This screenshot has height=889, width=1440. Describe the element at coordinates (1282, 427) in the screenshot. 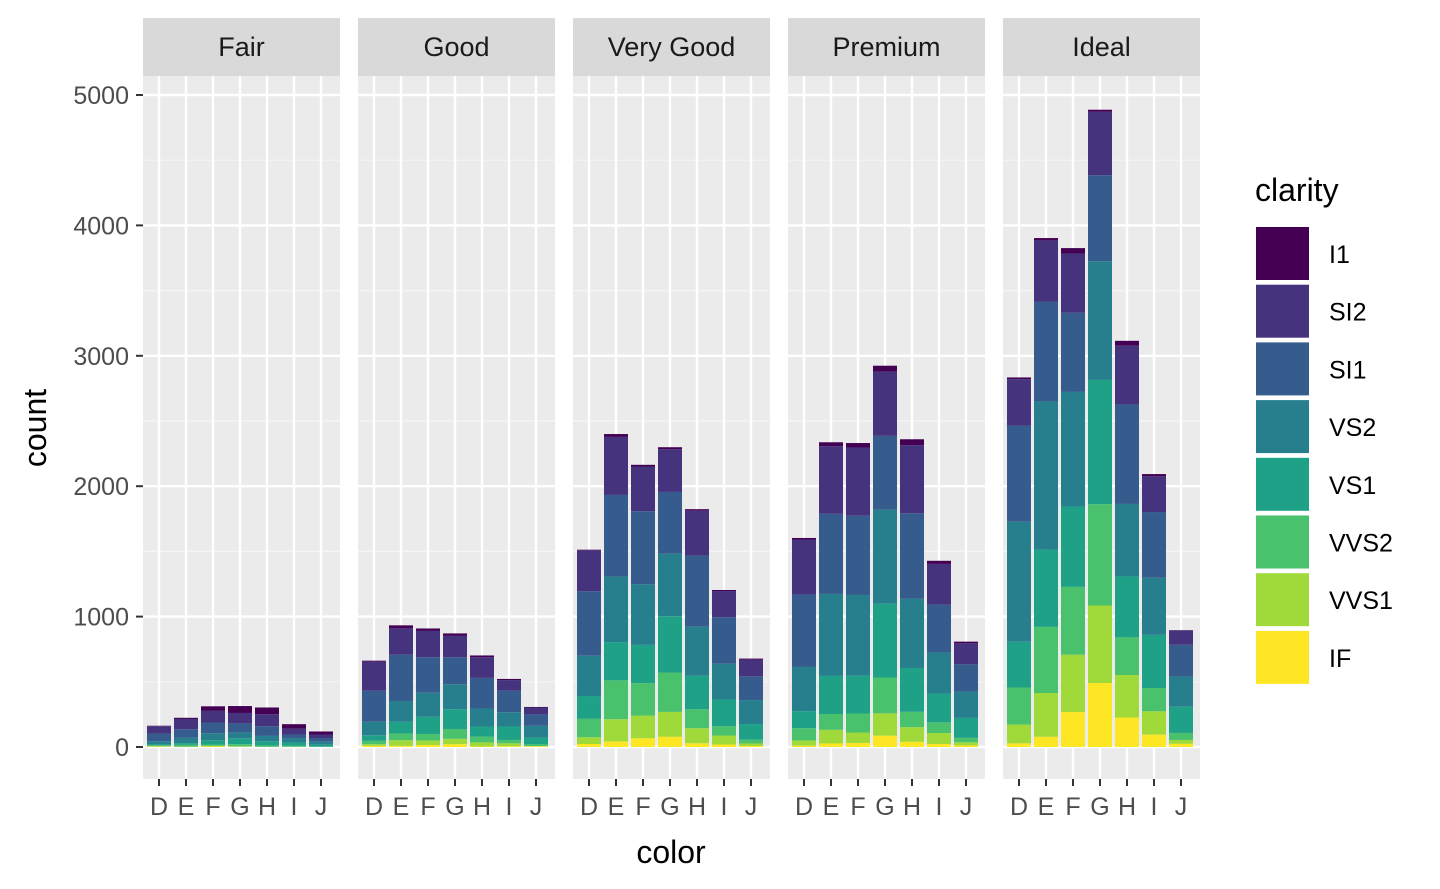

I see `legend-key-vs2` at that location.